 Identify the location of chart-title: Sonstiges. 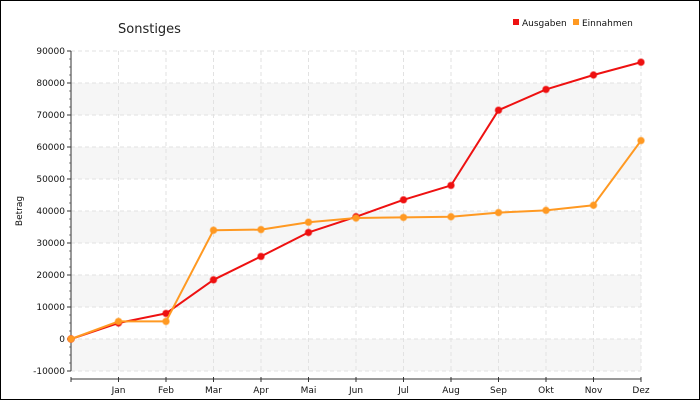
(149, 29).